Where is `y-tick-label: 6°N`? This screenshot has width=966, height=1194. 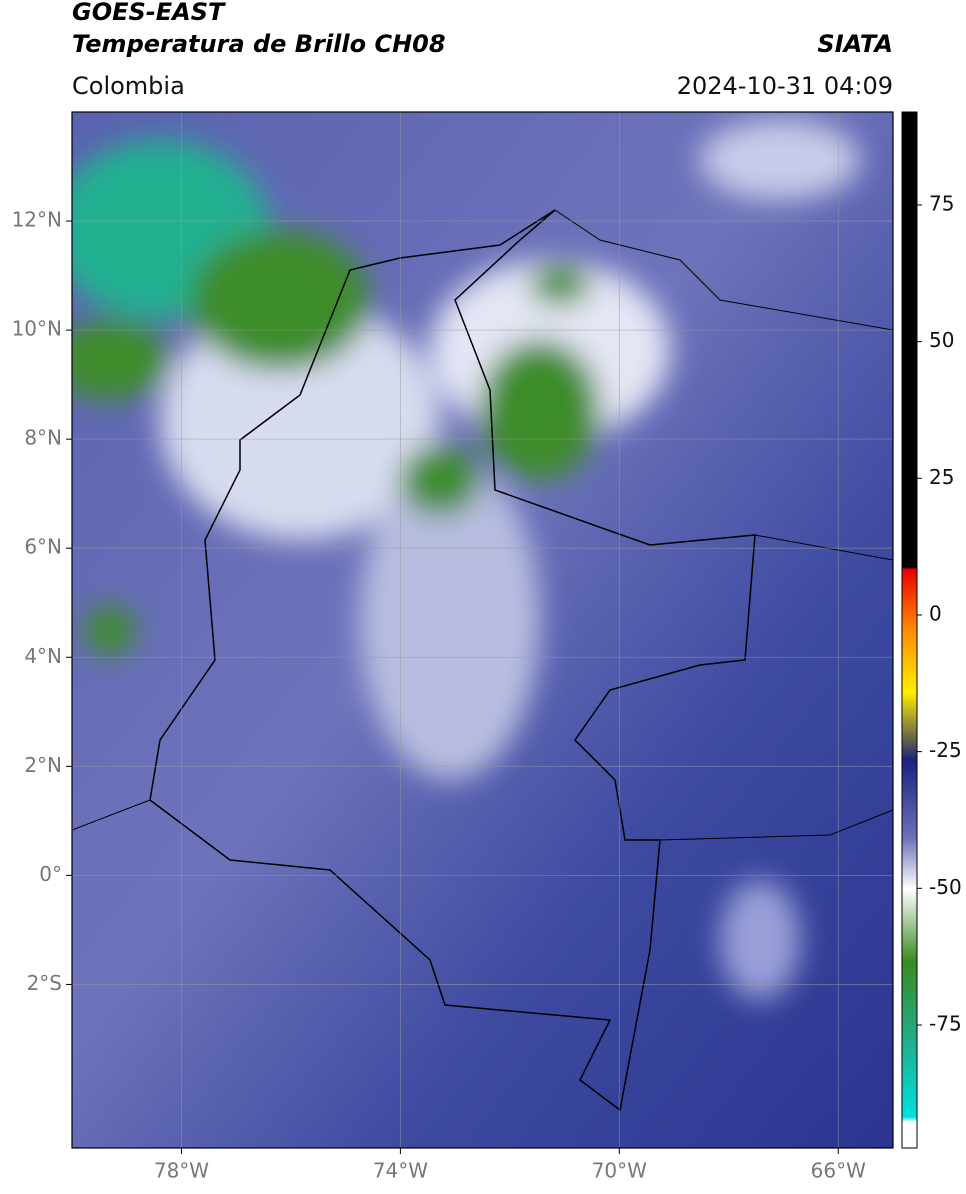
y-tick-label: 6°N is located at coordinates (43, 547).